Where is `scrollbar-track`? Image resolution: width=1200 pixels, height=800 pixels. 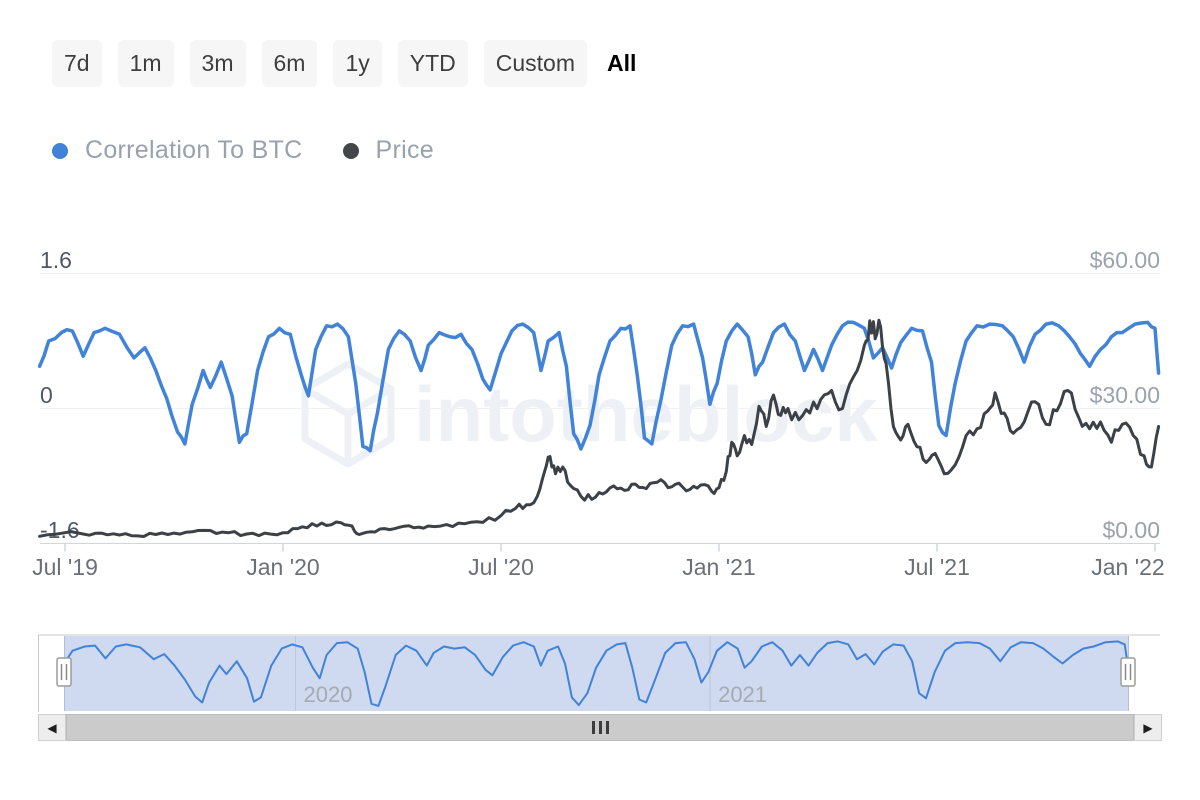
scrollbar-track is located at coordinates (600, 727).